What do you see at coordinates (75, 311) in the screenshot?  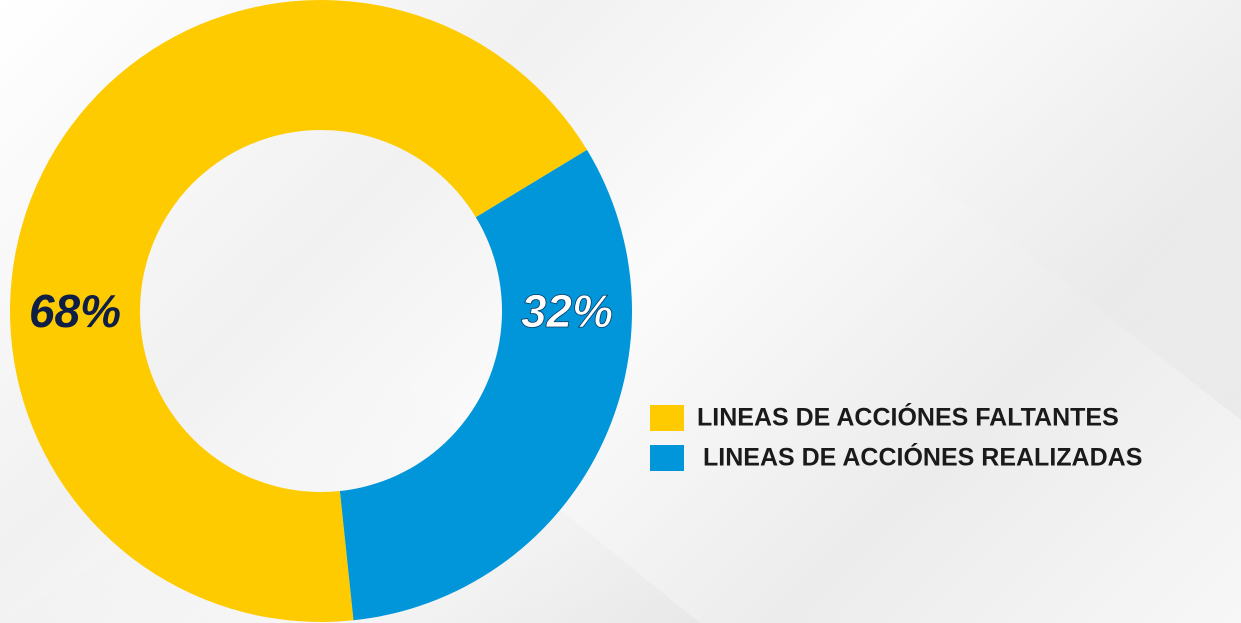 I see `value-label: 68%` at bounding box center [75, 311].